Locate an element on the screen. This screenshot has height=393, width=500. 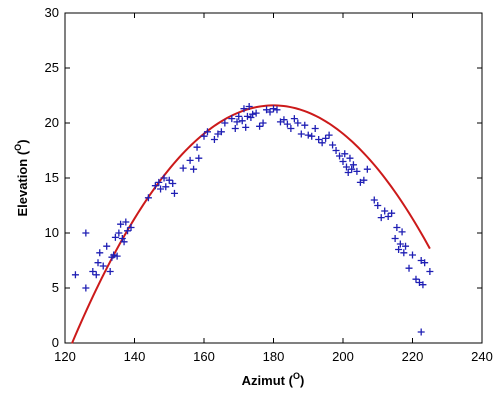
x-tick-label: 140 is located at coordinates (135, 356).